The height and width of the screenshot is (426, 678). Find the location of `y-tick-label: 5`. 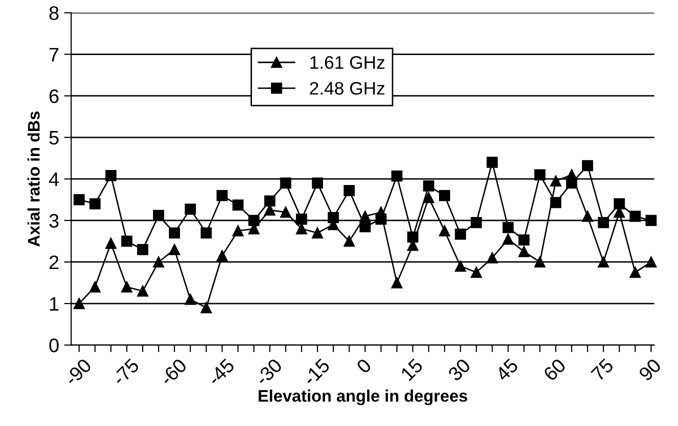

y-tick-label: 5 is located at coordinates (54, 138).